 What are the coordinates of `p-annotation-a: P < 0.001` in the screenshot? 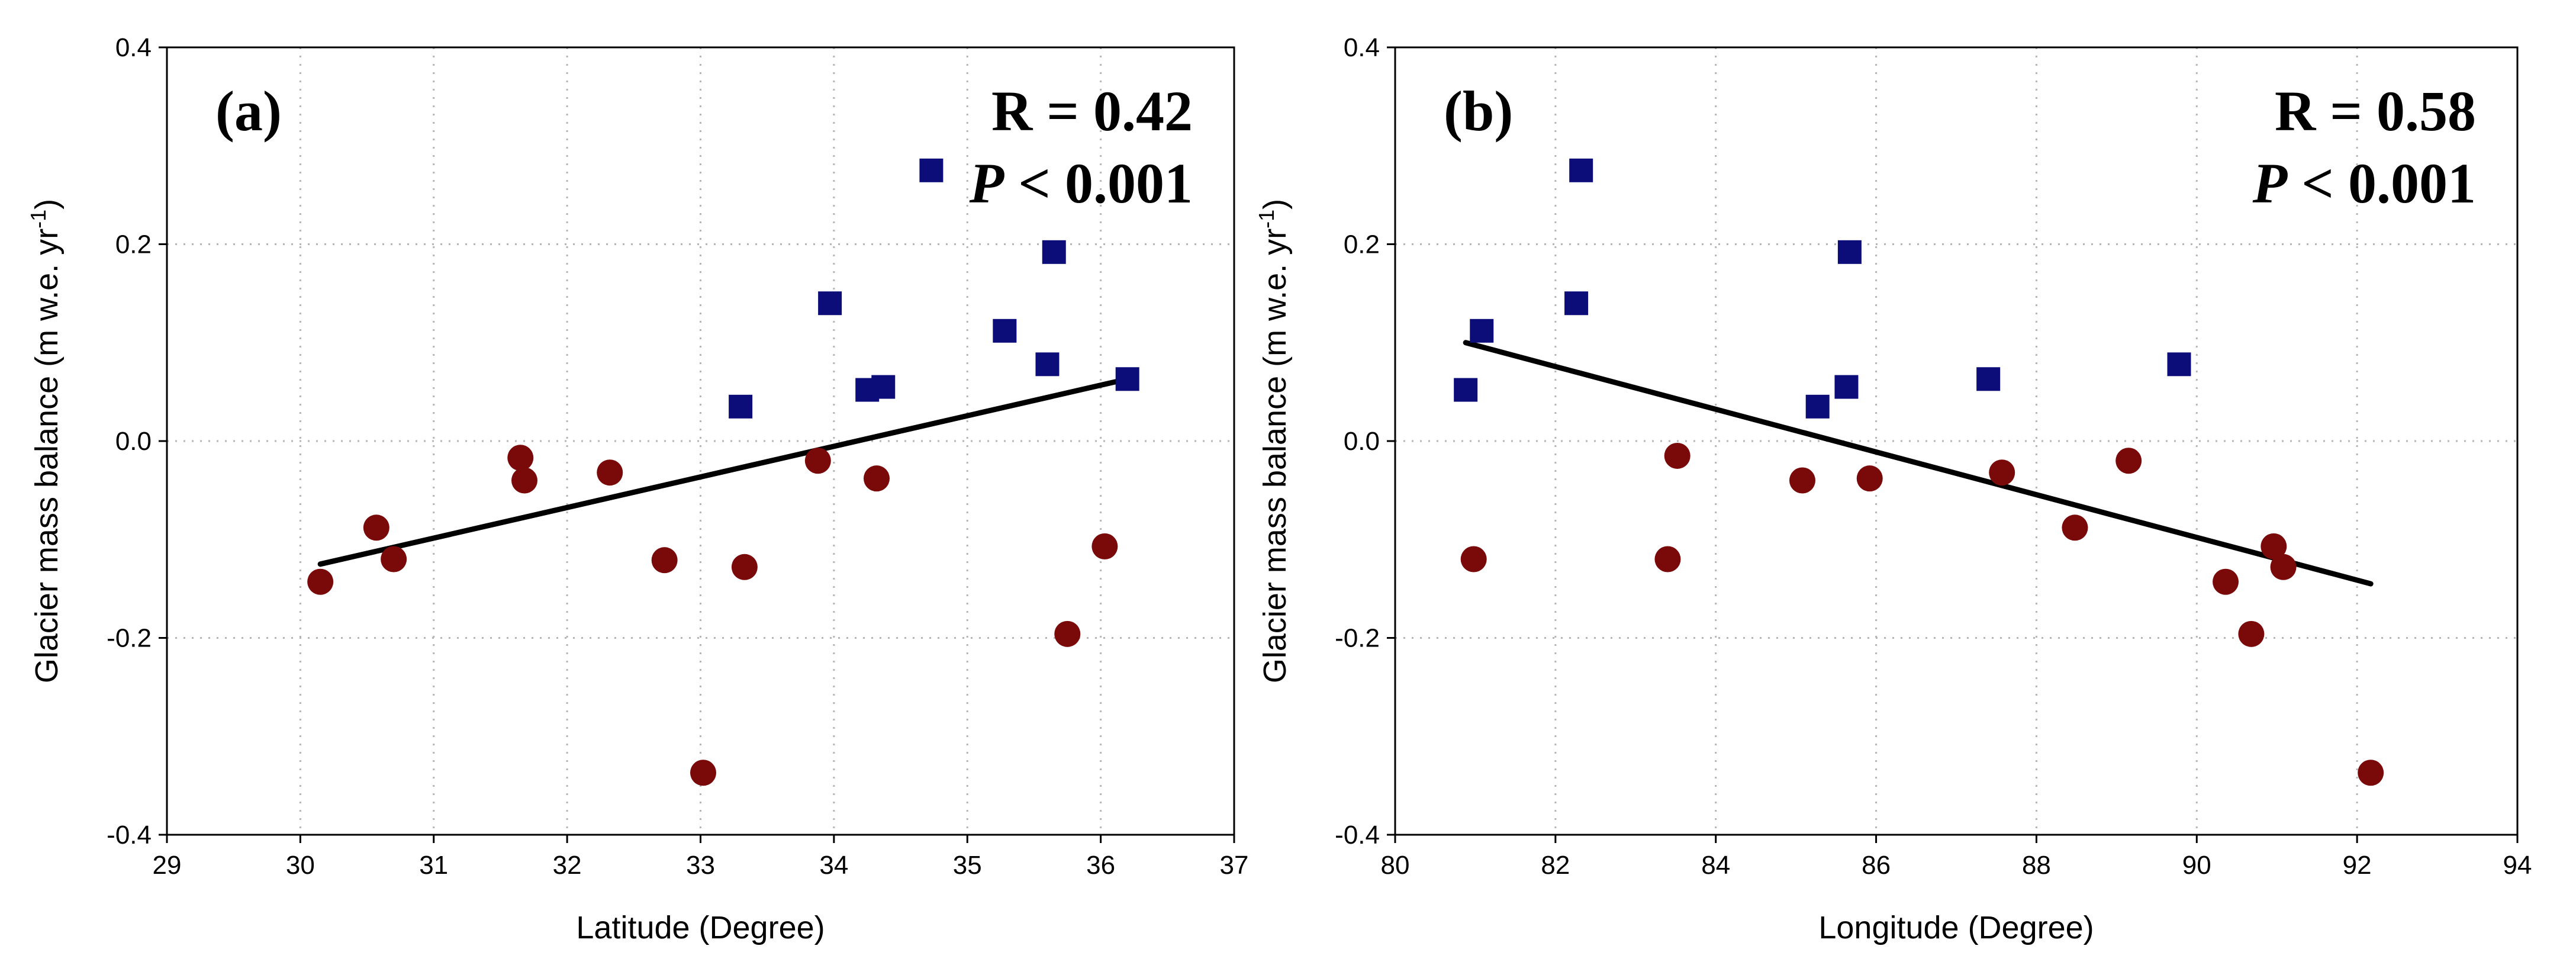 It's located at (1081, 183).